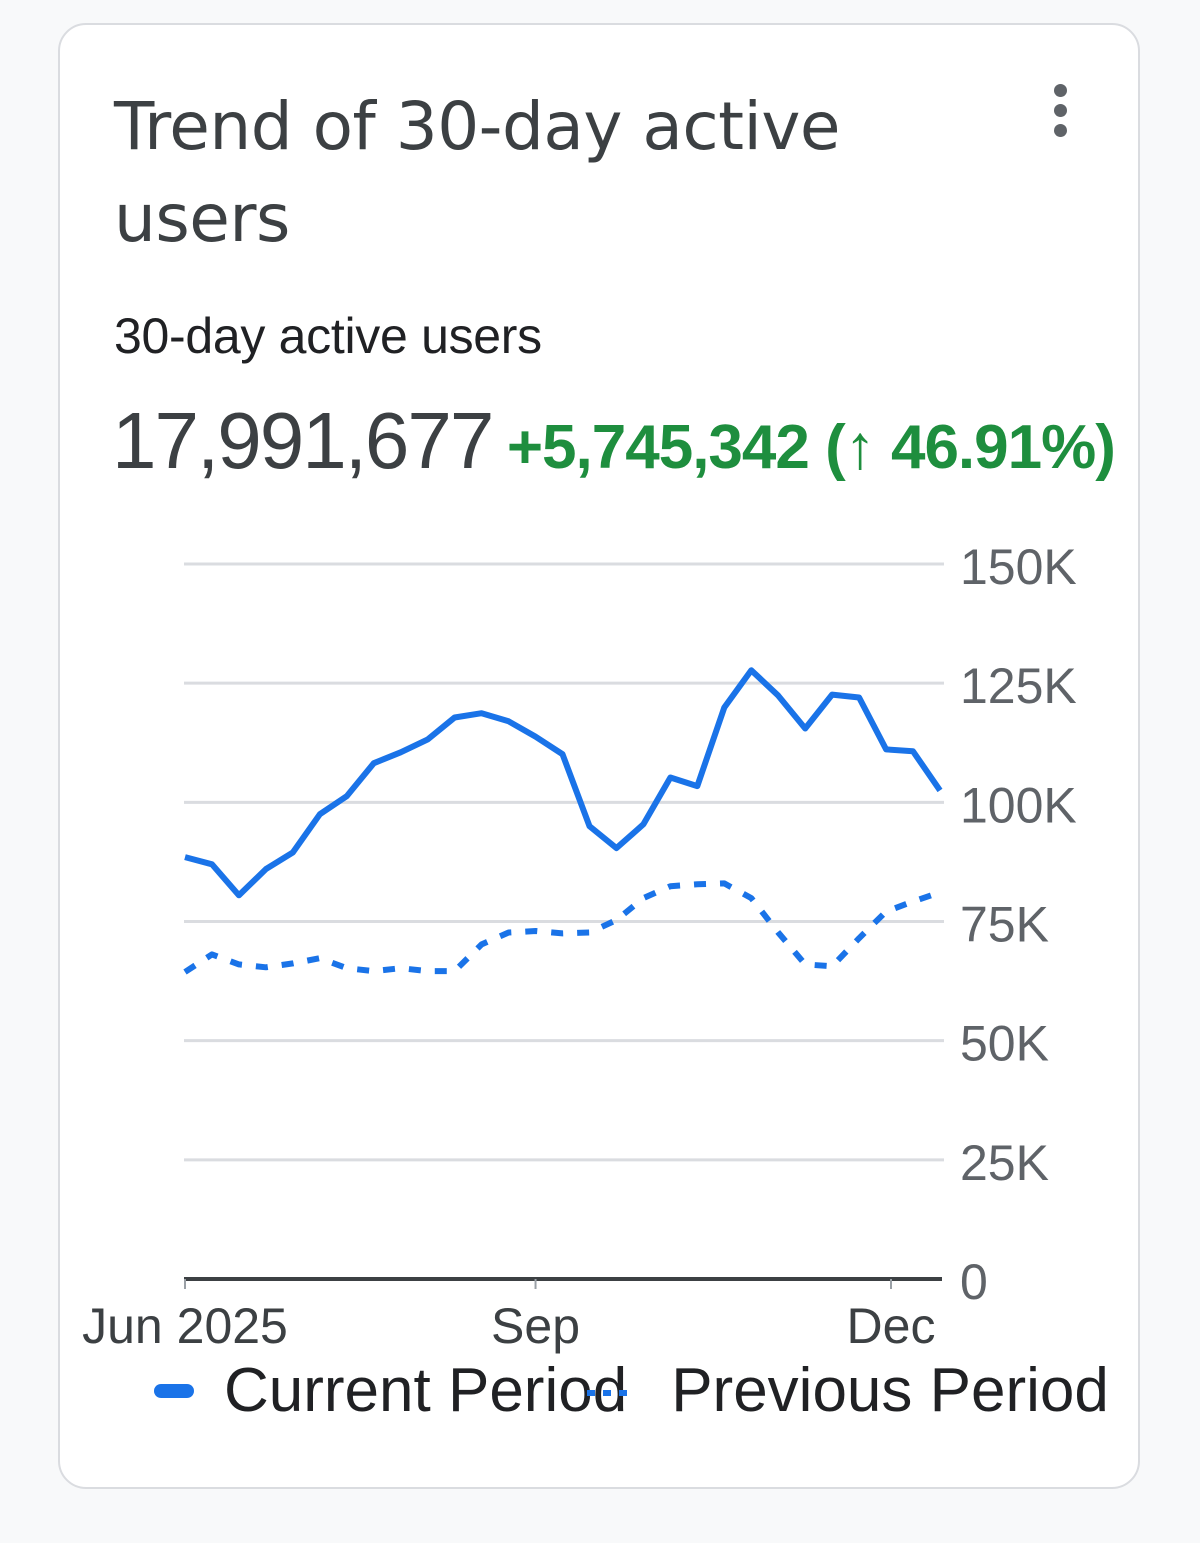 The image size is (1200, 1543). Describe the element at coordinates (811, 447) in the screenshot. I see `metric-delta: +5,745,342 (↑ 46.91%)` at that location.